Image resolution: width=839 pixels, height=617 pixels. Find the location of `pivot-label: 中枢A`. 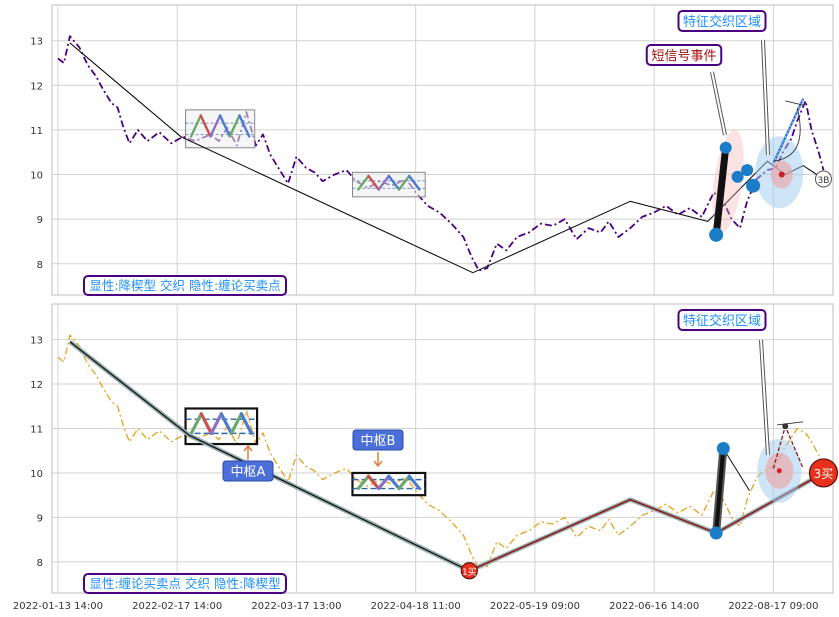

pivot-label: 中枢A is located at coordinates (248, 472).